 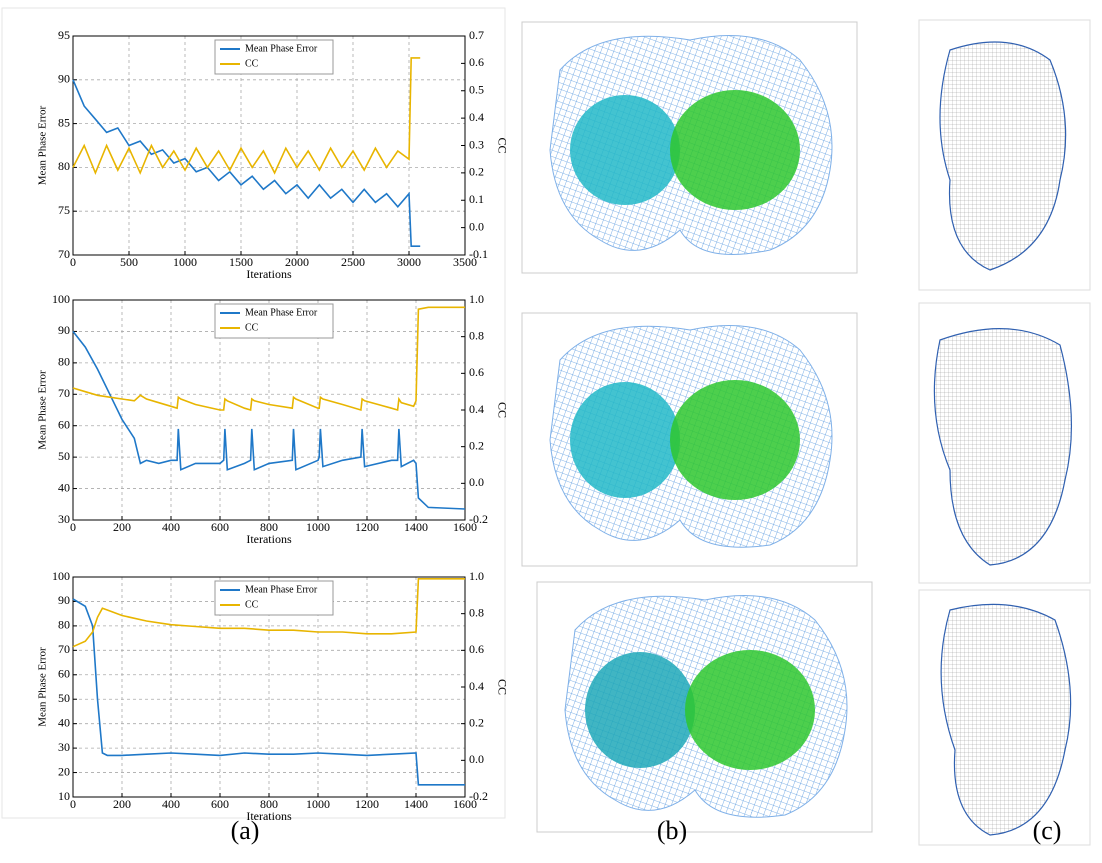 I want to click on x-tick-label: 200, so click(x=122, y=804).